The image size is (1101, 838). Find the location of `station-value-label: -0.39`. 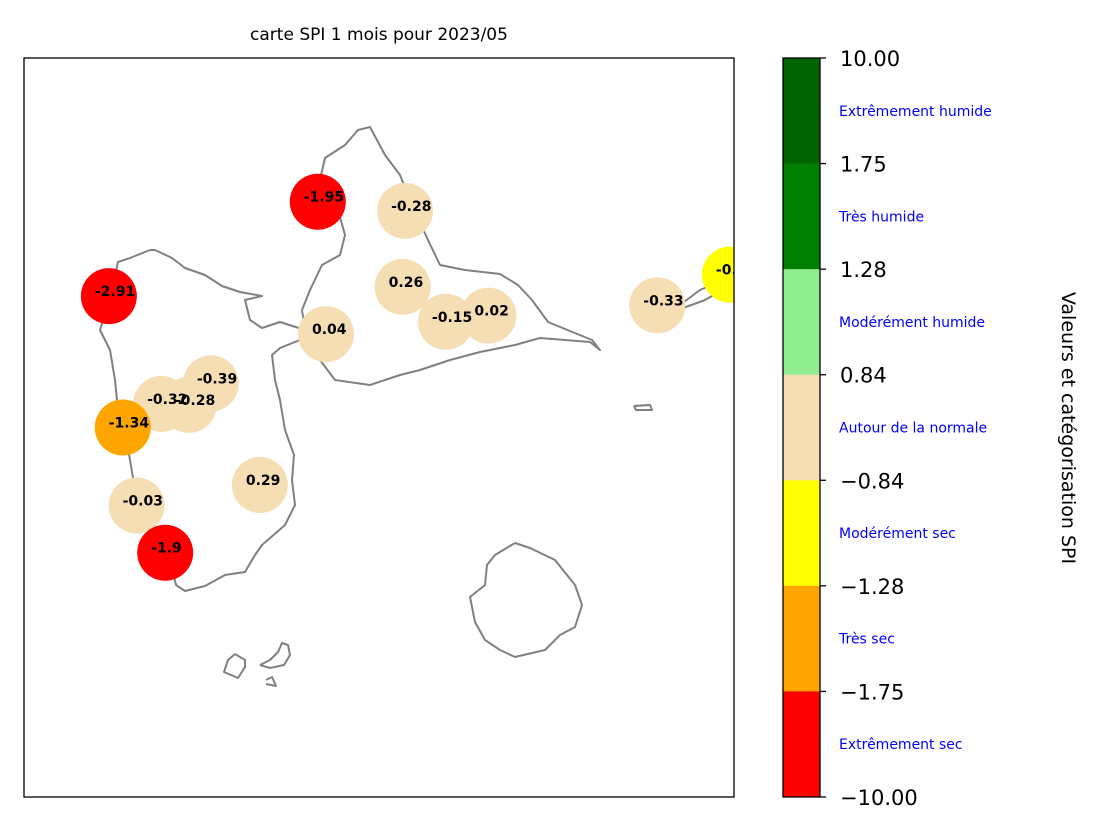

station-value-label: -0.39 is located at coordinates (217, 379).